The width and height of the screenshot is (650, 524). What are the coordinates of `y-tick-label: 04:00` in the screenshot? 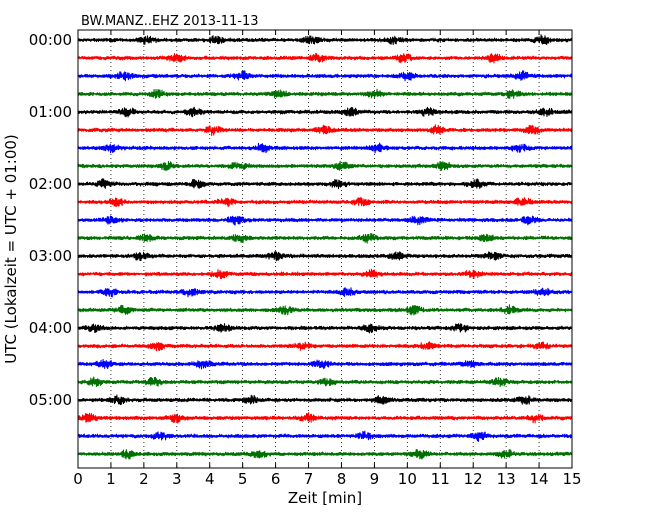 It's located at (50, 328).